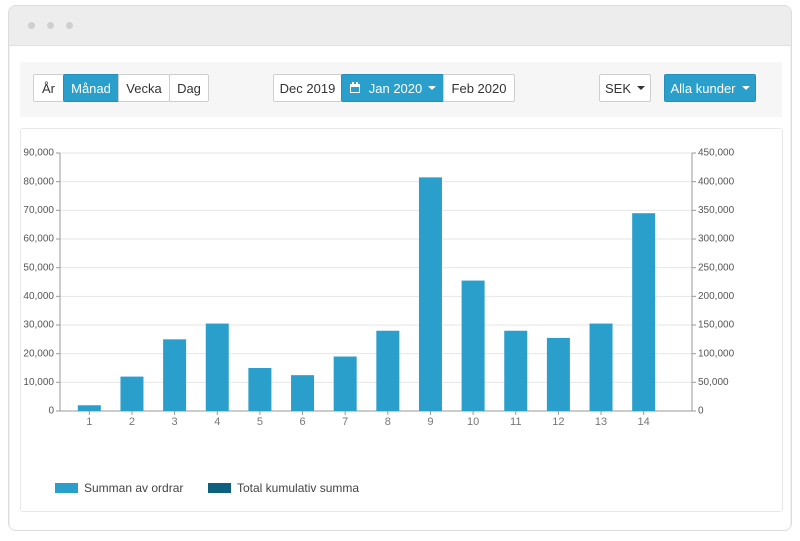  I want to click on x-tick-label: 11, so click(515, 422).